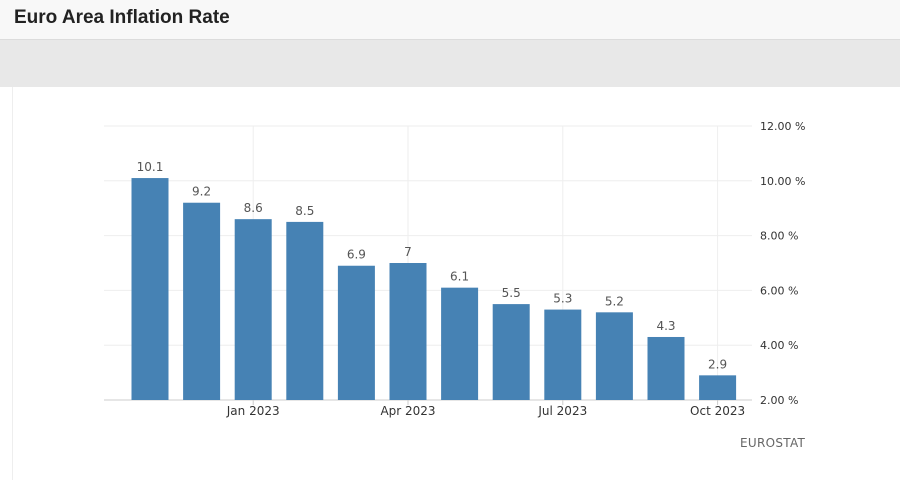 Image resolution: width=900 pixels, height=480 pixels. What do you see at coordinates (779, 345) in the screenshot?
I see `y-tick-label: 4.00 %` at bounding box center [779, 345].